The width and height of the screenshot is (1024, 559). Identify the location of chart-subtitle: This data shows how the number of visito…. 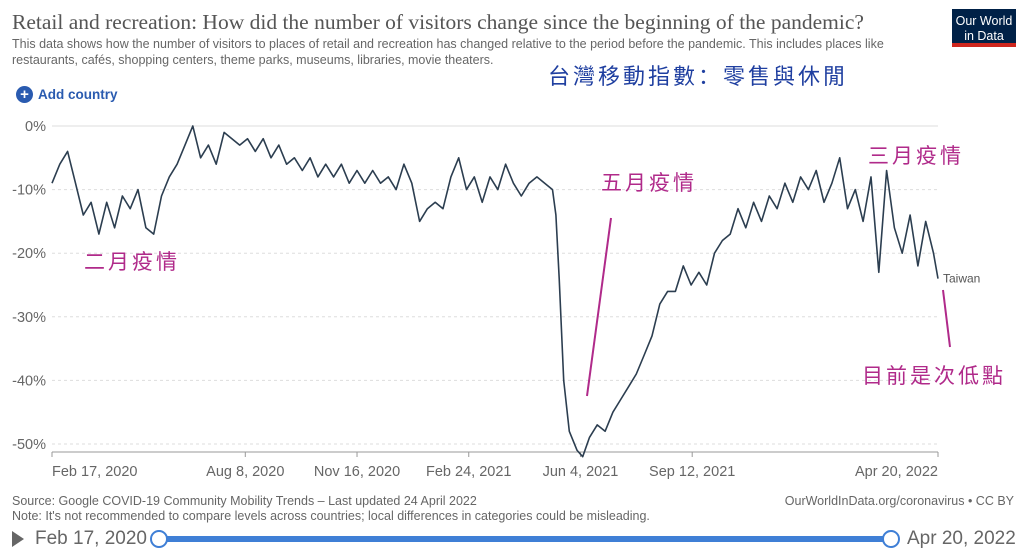
(448, 52).